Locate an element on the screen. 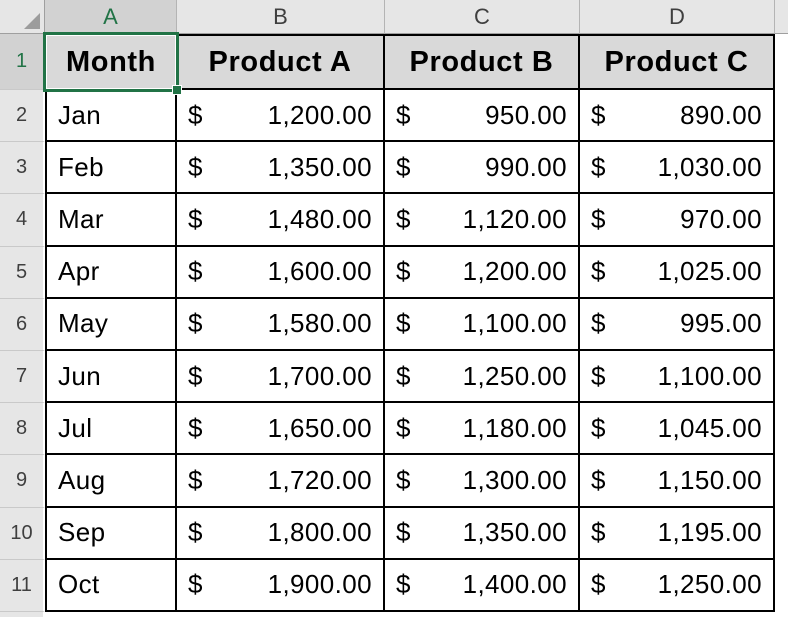  row-header-5: 5 is located at coordinates (22, 272).